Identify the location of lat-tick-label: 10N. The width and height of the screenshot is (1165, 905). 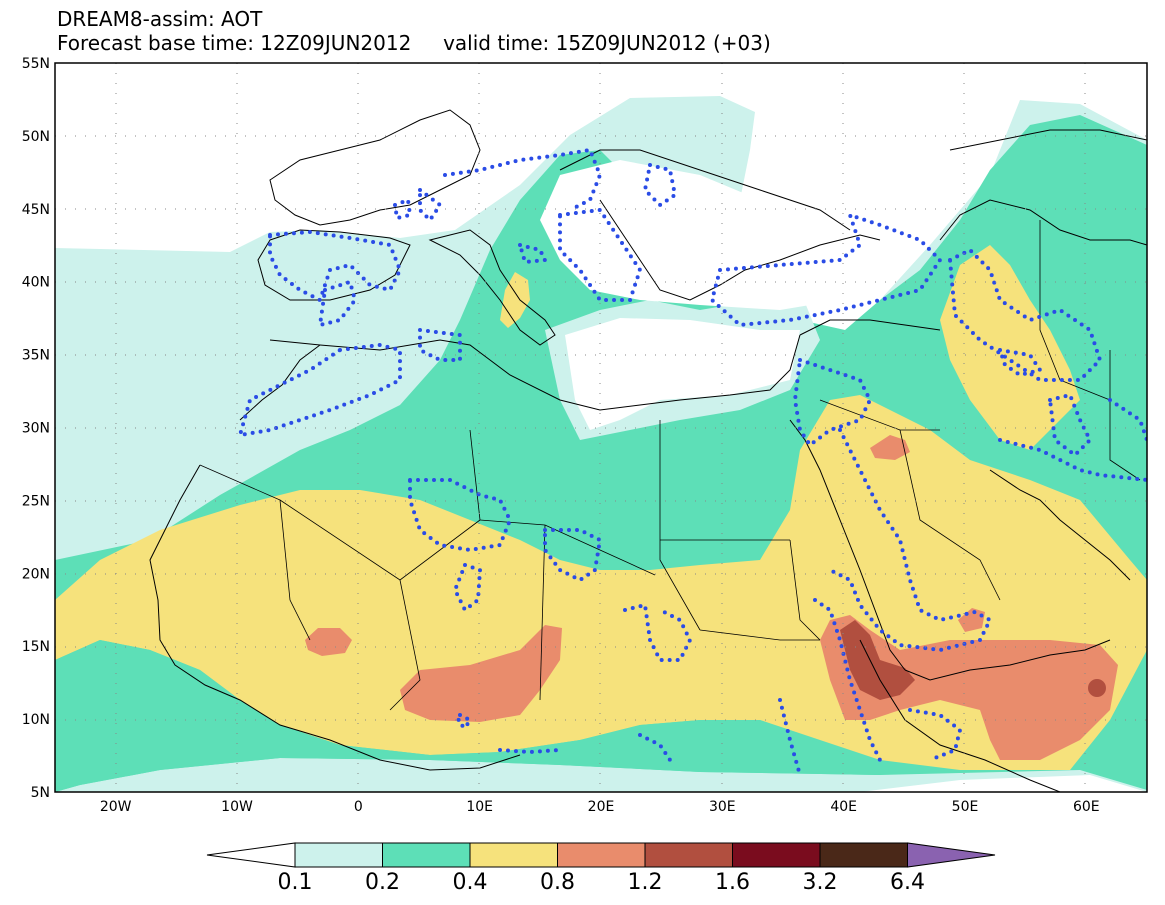
(36, 720).